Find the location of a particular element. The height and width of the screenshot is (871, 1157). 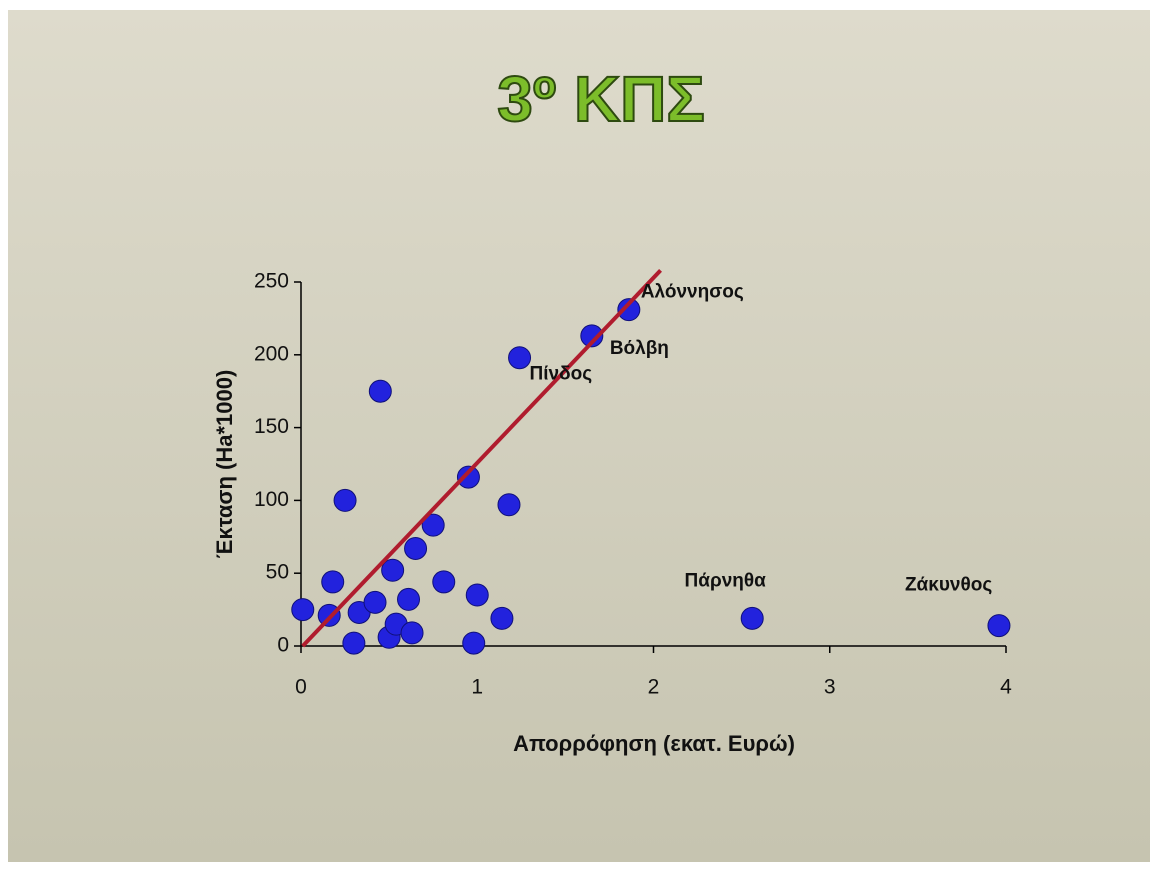

y-tick-label: 200 is located at coordinates (271, 353).